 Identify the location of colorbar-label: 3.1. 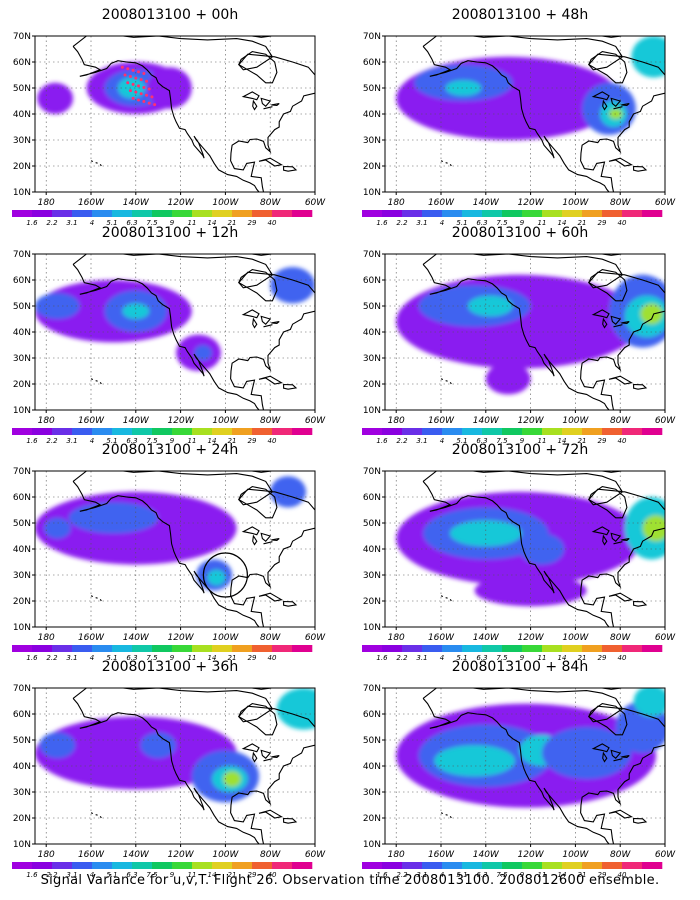
(71, 441).